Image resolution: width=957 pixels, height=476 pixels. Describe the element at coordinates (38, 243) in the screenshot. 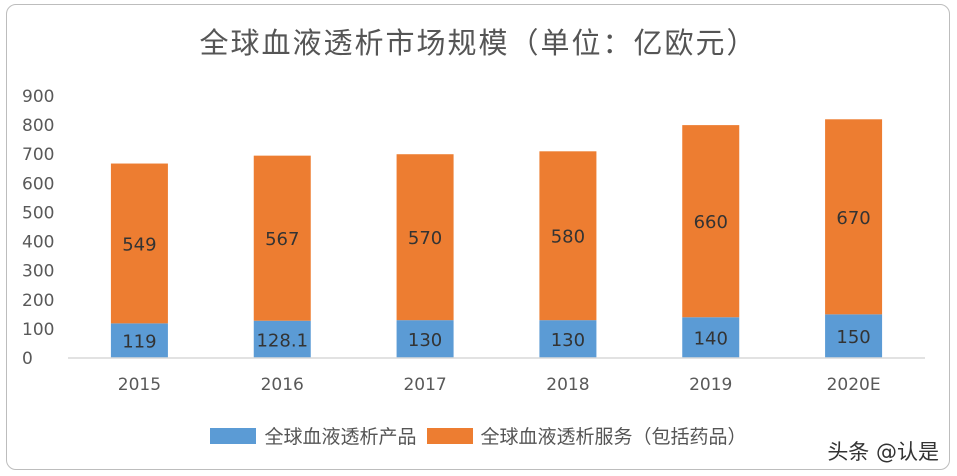

I see `y-tick-label: 400` at that location.